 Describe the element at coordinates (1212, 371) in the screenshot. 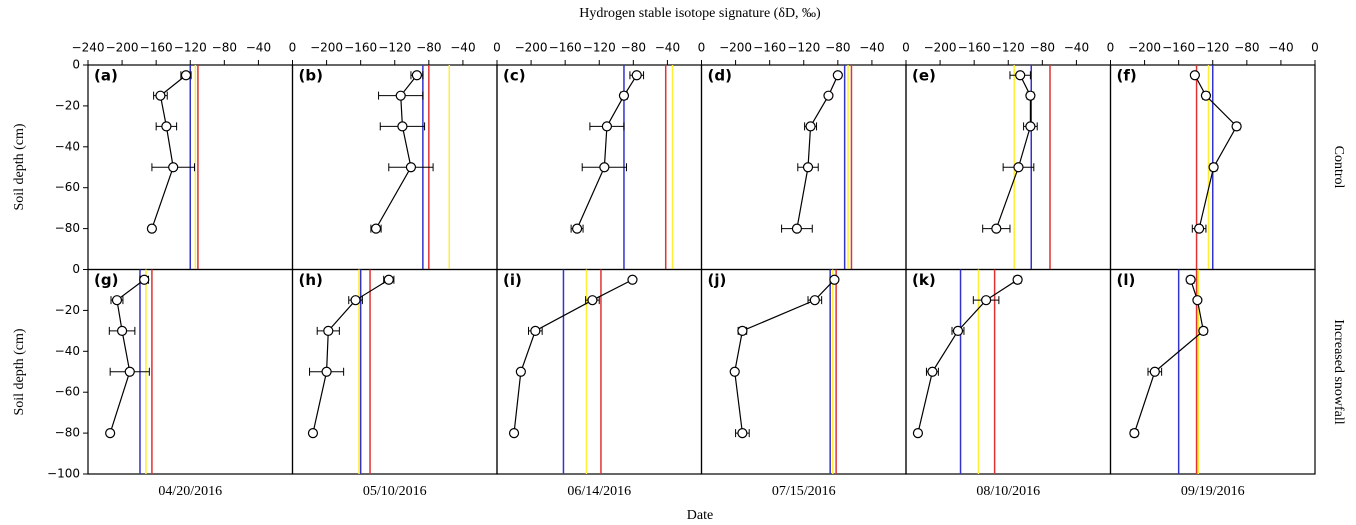

I see `panel-frame` at that location.